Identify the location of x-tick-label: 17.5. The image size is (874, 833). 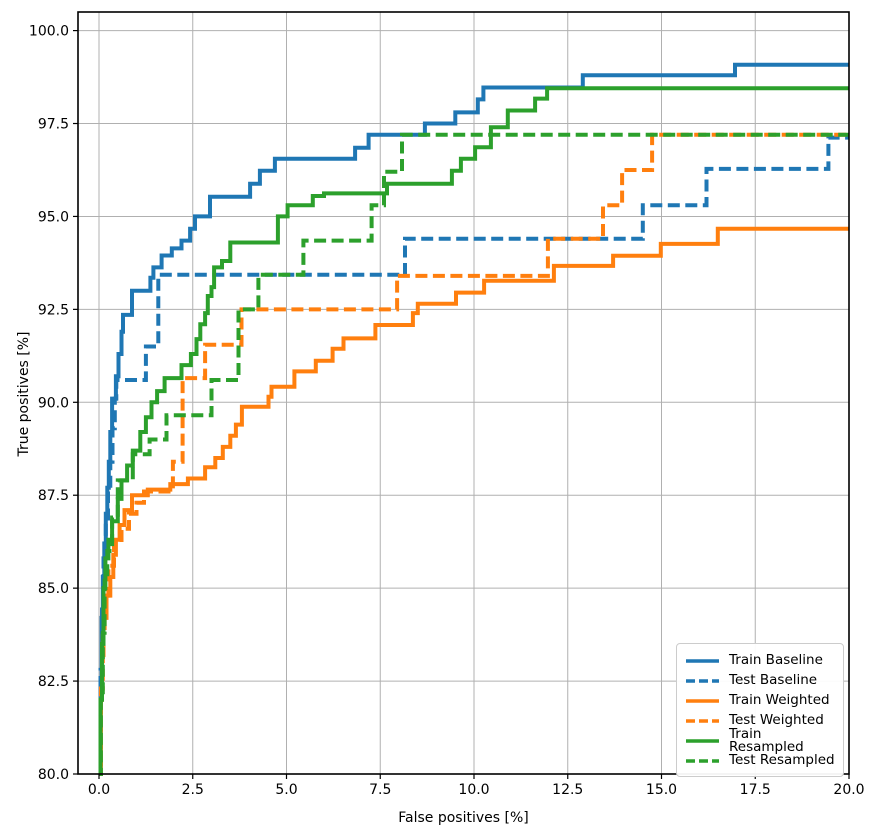
(755, 790).